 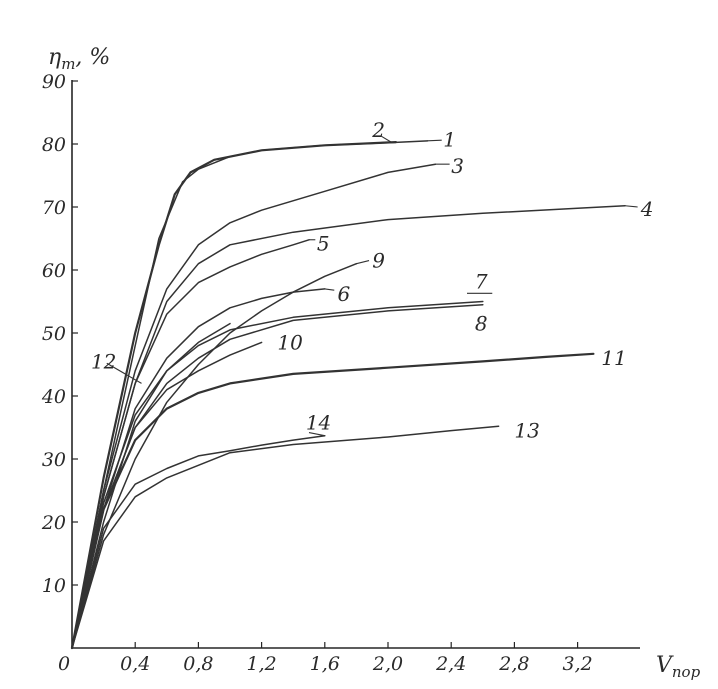 I want to click on x-tick-label: 0,8, so click(x=198, y=664).